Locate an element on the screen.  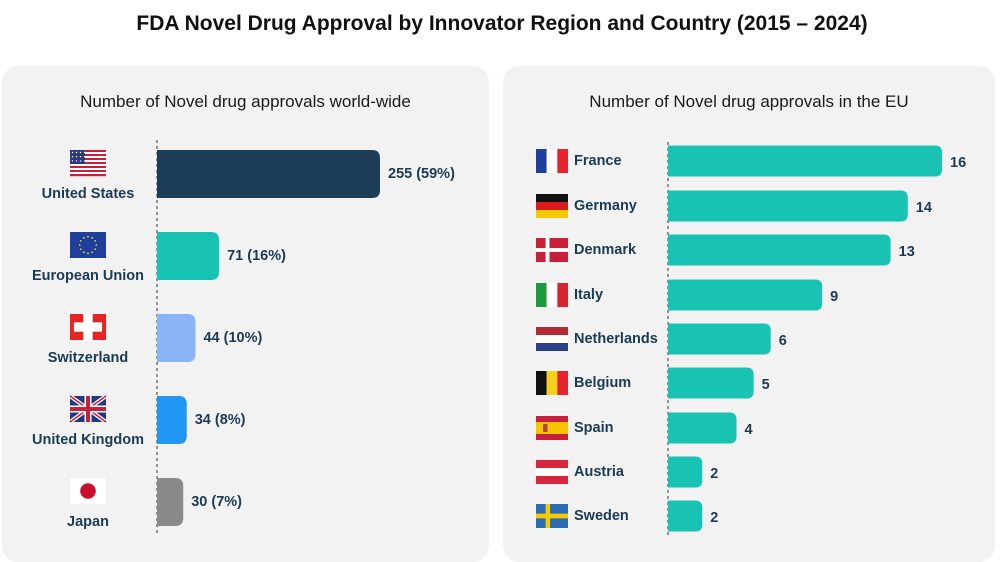
eu-flag-icon is located at coordinates (88, 245).